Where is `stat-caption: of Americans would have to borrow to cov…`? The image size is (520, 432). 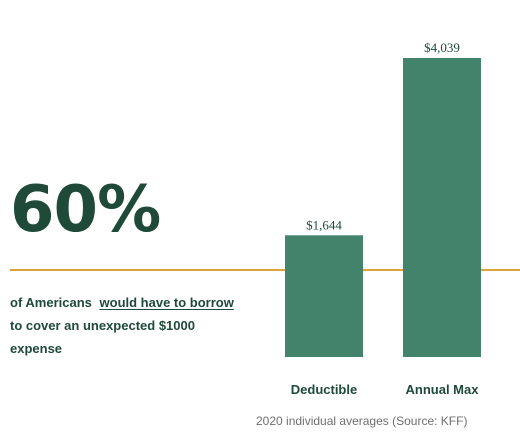
stat-caption: of Americans would have to borrow to cov… is located at coordinates (130, 325).